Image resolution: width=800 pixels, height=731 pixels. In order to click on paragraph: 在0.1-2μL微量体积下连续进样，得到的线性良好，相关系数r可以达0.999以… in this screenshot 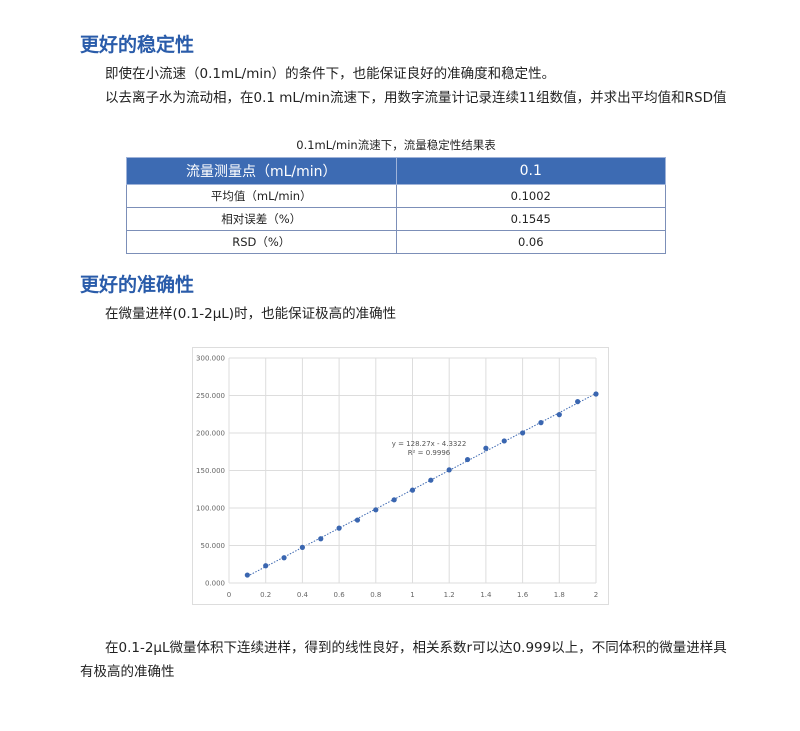, I will do `click(403, 660)`.